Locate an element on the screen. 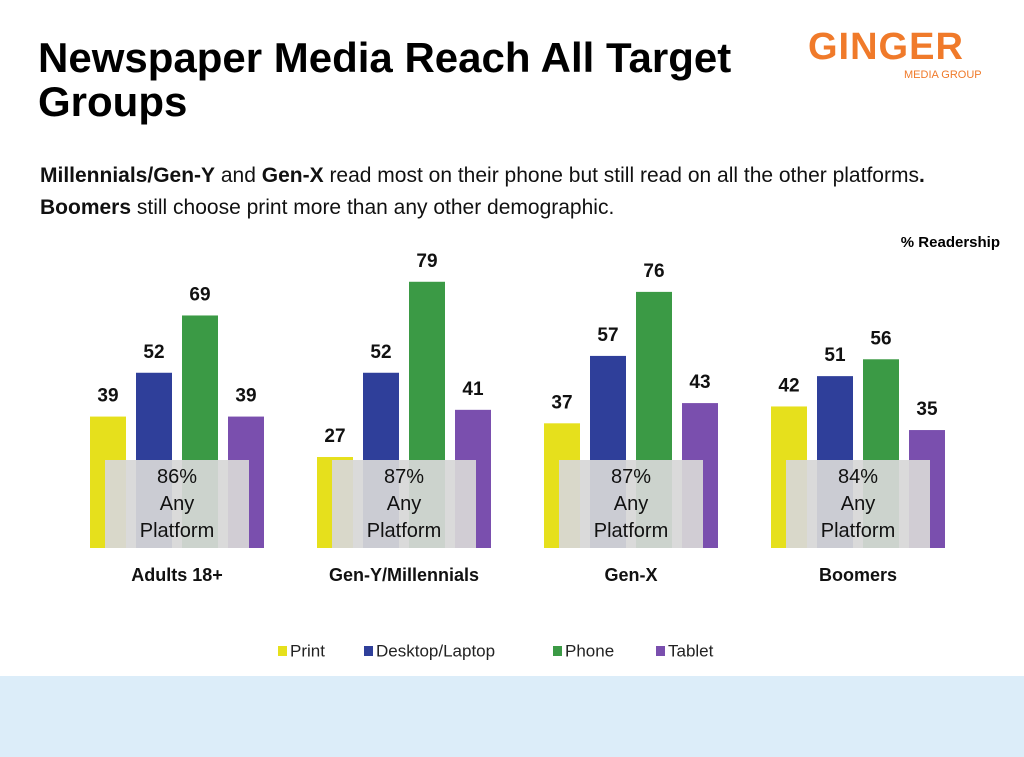  title: Newspaper Media Reach All Target Groups is located at coordinates (385, 79).